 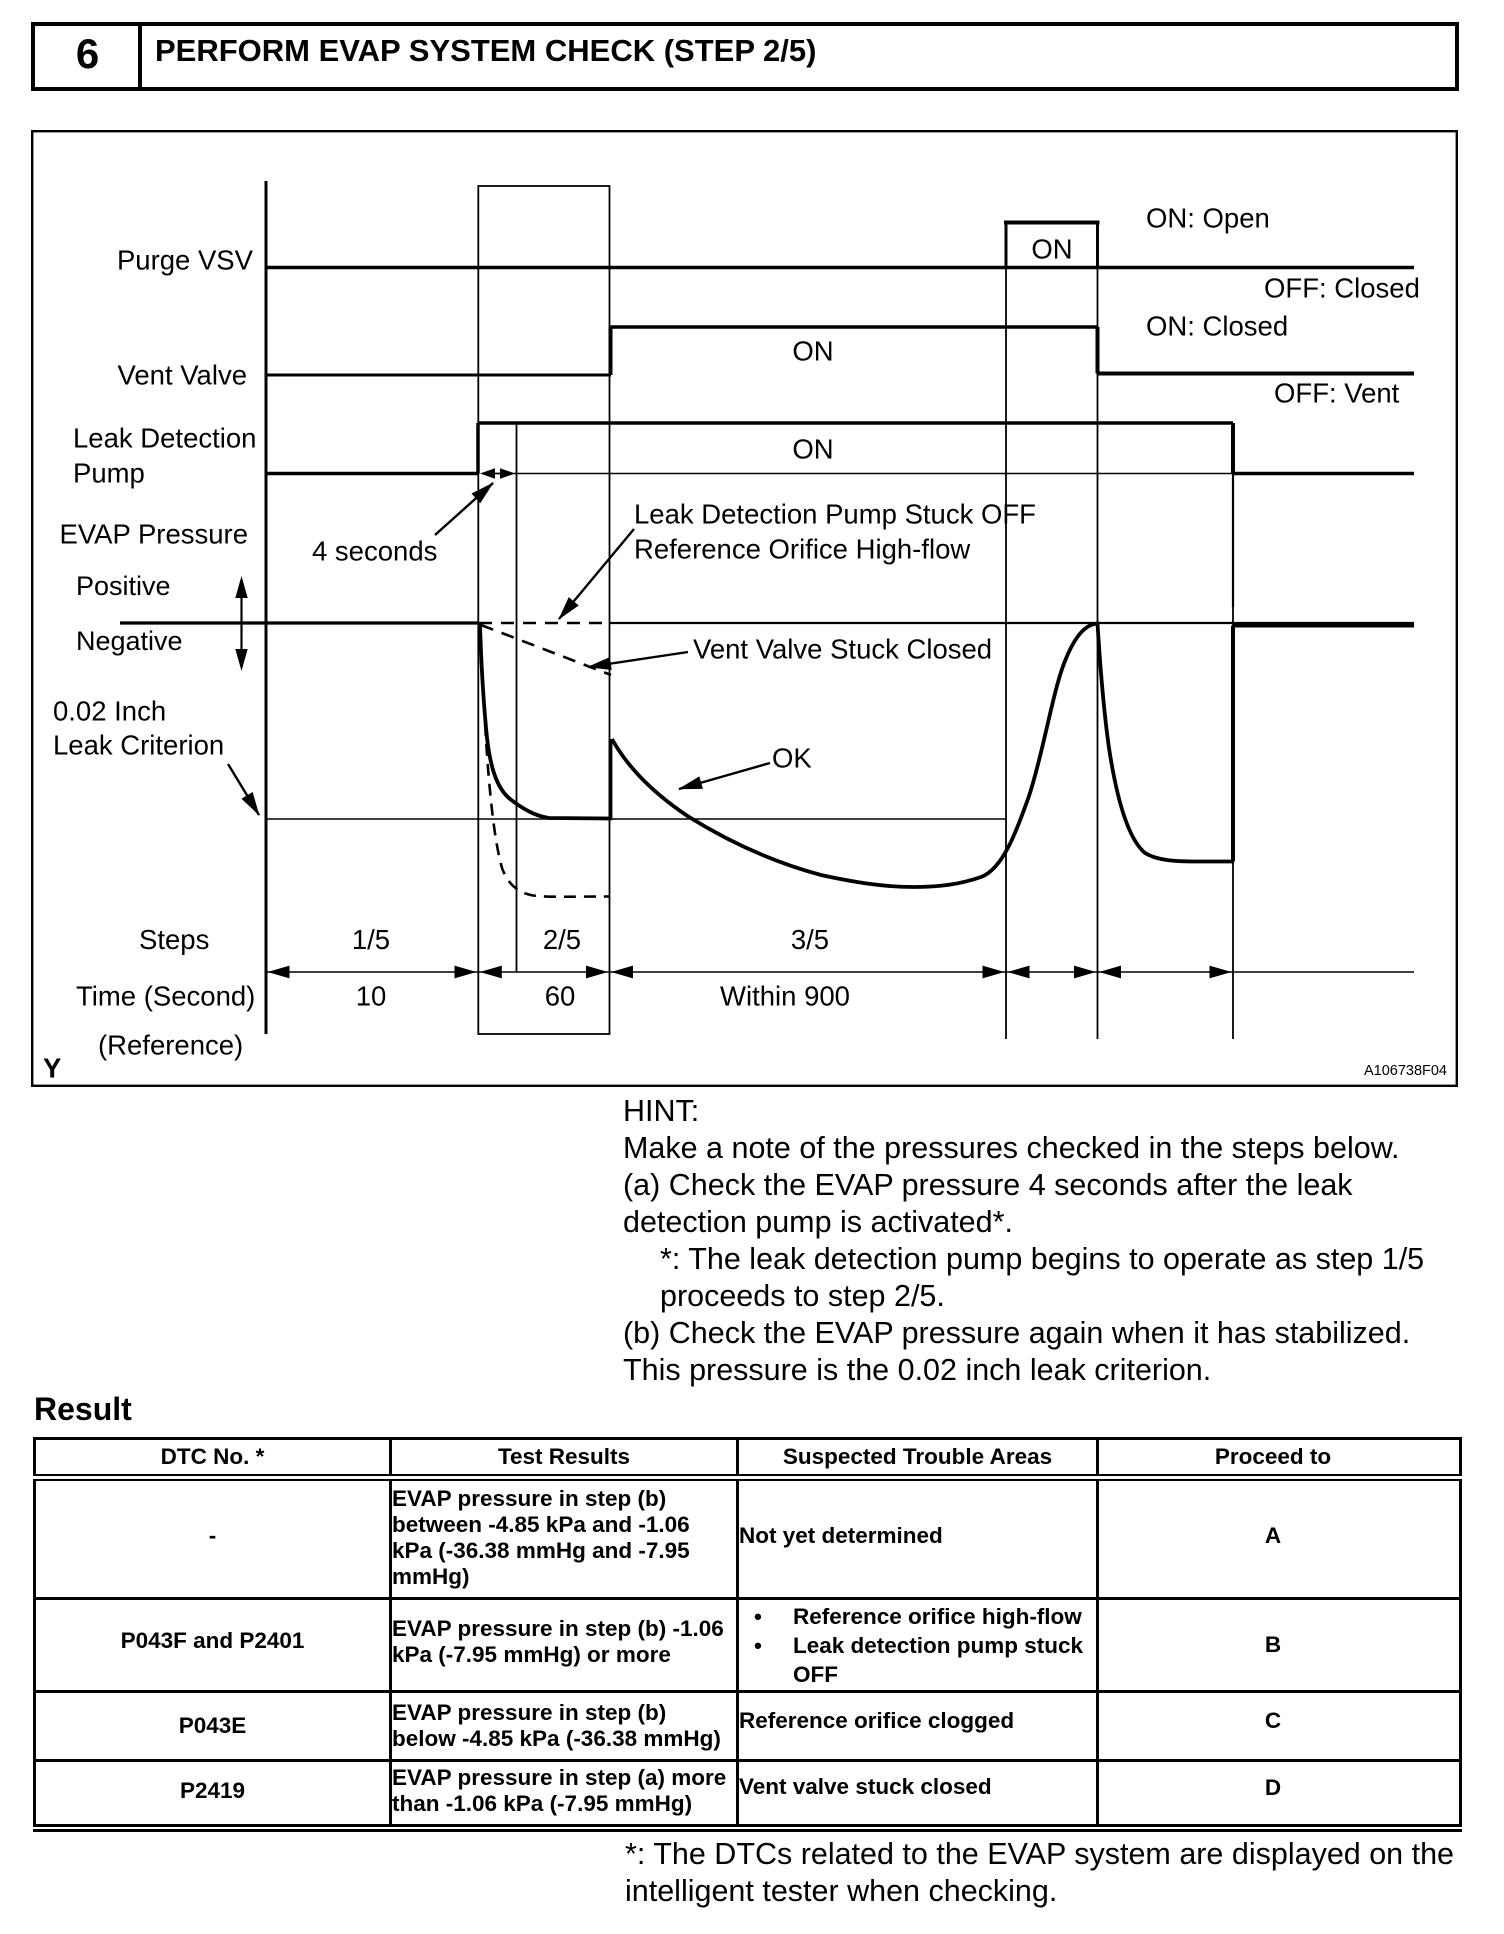 I want to click on svg-text: (Reference), so click(x=170, y=1045).